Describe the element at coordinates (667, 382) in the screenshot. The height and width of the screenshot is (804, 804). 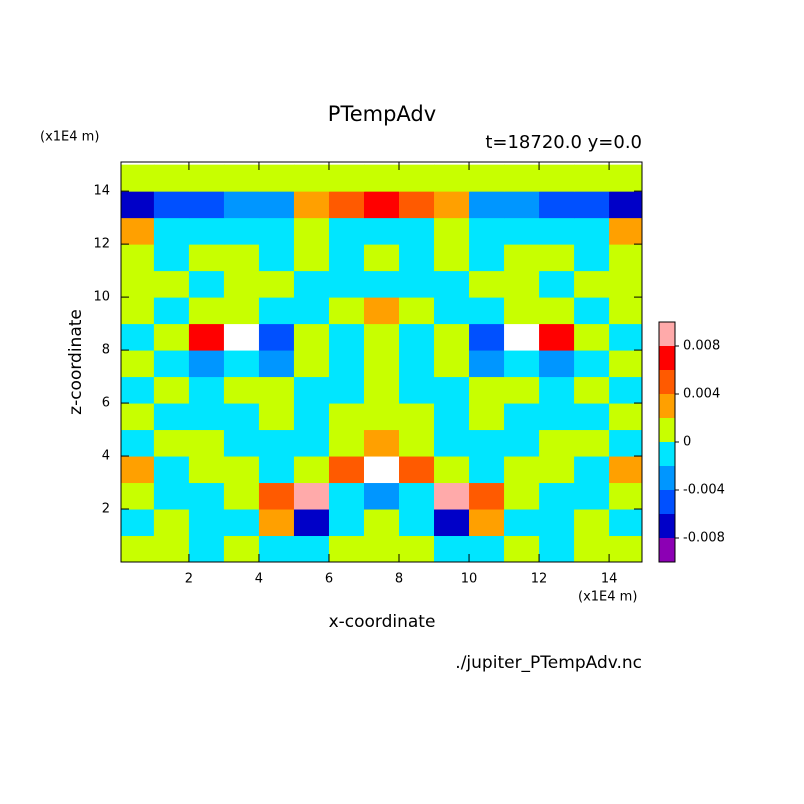
I see `colorbar-swatch` at that location.